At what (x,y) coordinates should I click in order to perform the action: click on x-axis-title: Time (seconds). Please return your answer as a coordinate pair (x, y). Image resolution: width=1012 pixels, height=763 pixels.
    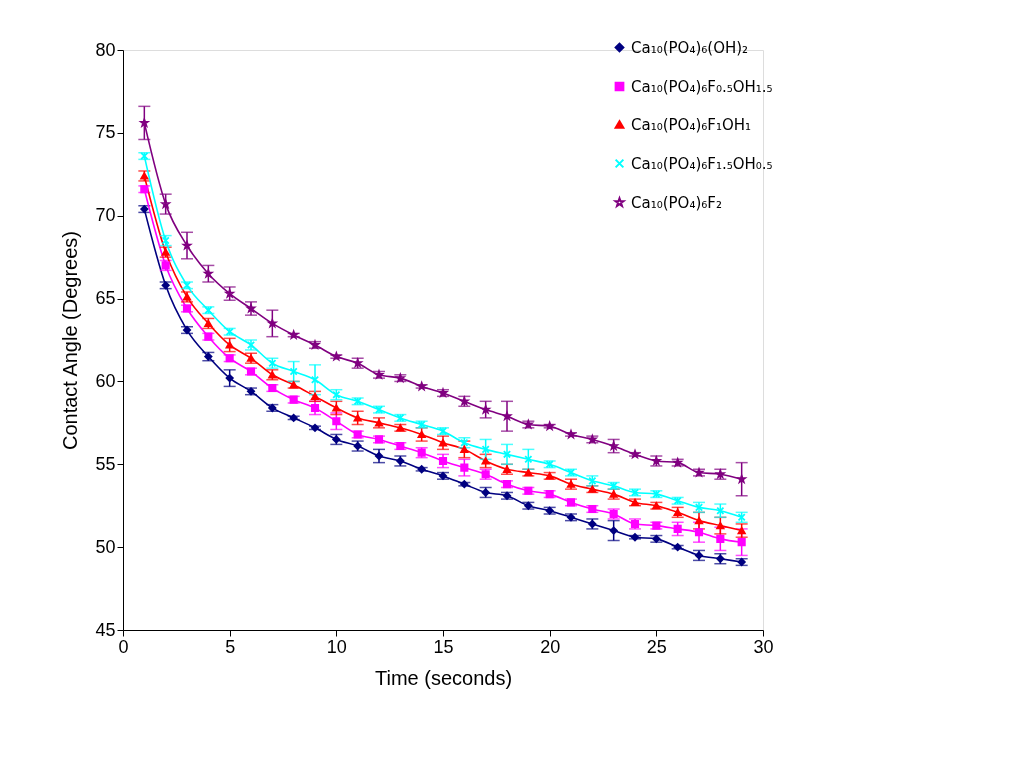
    Looking at the image, I should click on (443, 677).